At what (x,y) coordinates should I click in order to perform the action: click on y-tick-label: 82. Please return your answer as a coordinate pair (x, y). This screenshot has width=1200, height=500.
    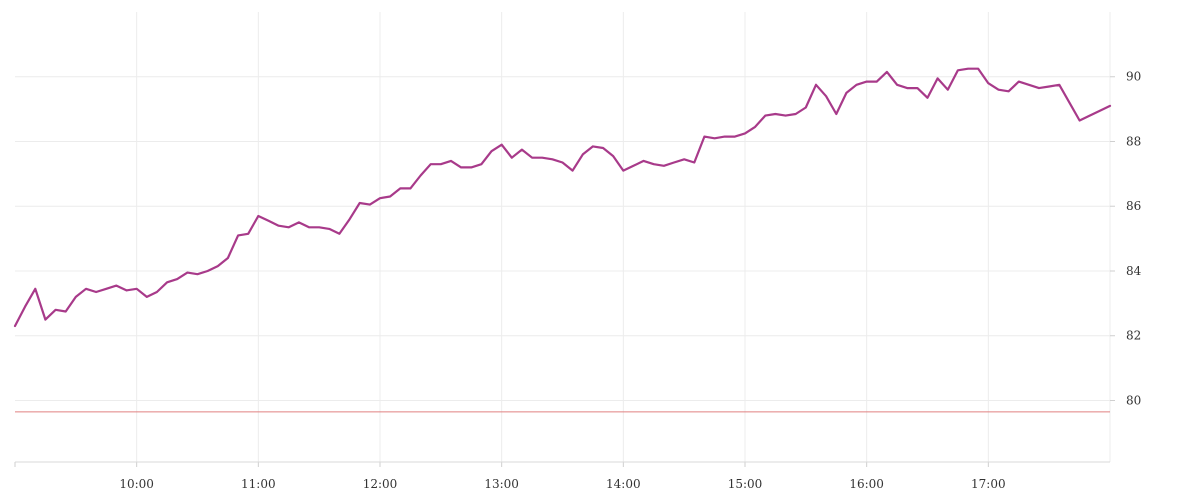
    Looking at the image, I should click on (1133, 336).